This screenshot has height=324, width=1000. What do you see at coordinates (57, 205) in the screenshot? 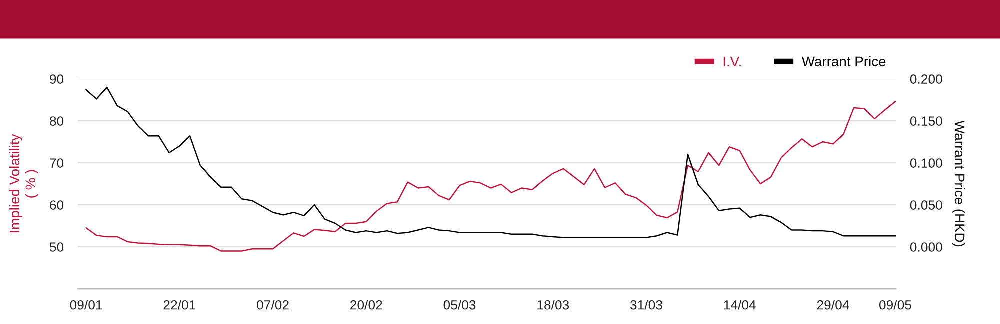
I see `y-tick-label: 60` at bounding box center [57, 205].